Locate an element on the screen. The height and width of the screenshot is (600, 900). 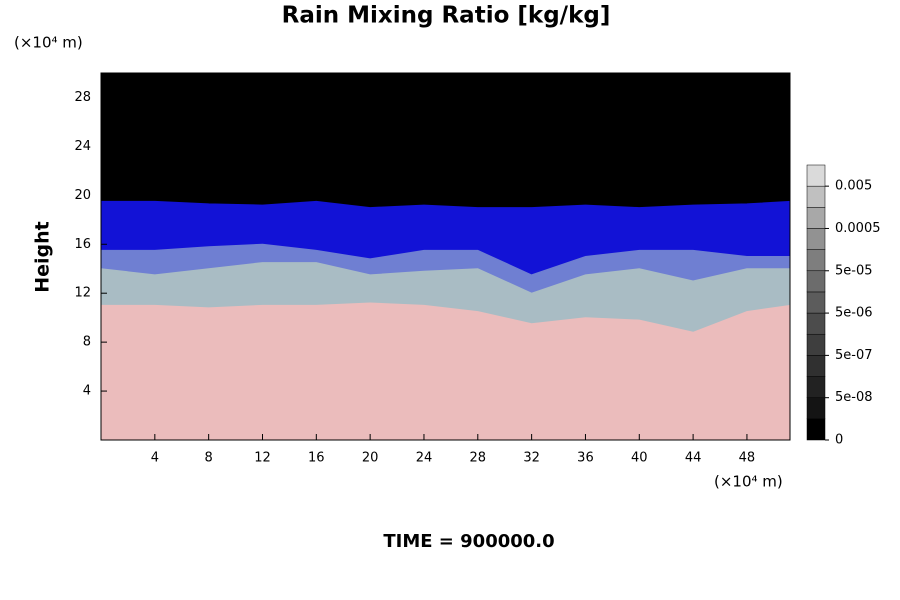
x-tick-label: 36 is located at coordinates (585, 458).